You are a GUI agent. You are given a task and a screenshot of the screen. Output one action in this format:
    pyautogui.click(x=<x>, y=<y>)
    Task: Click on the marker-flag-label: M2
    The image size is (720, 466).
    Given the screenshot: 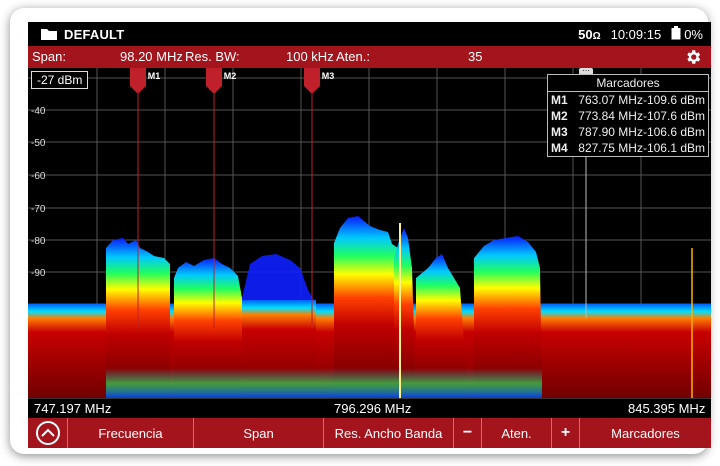 What is the action you would take?
    pyautogui.click(x=230, y=76)
    